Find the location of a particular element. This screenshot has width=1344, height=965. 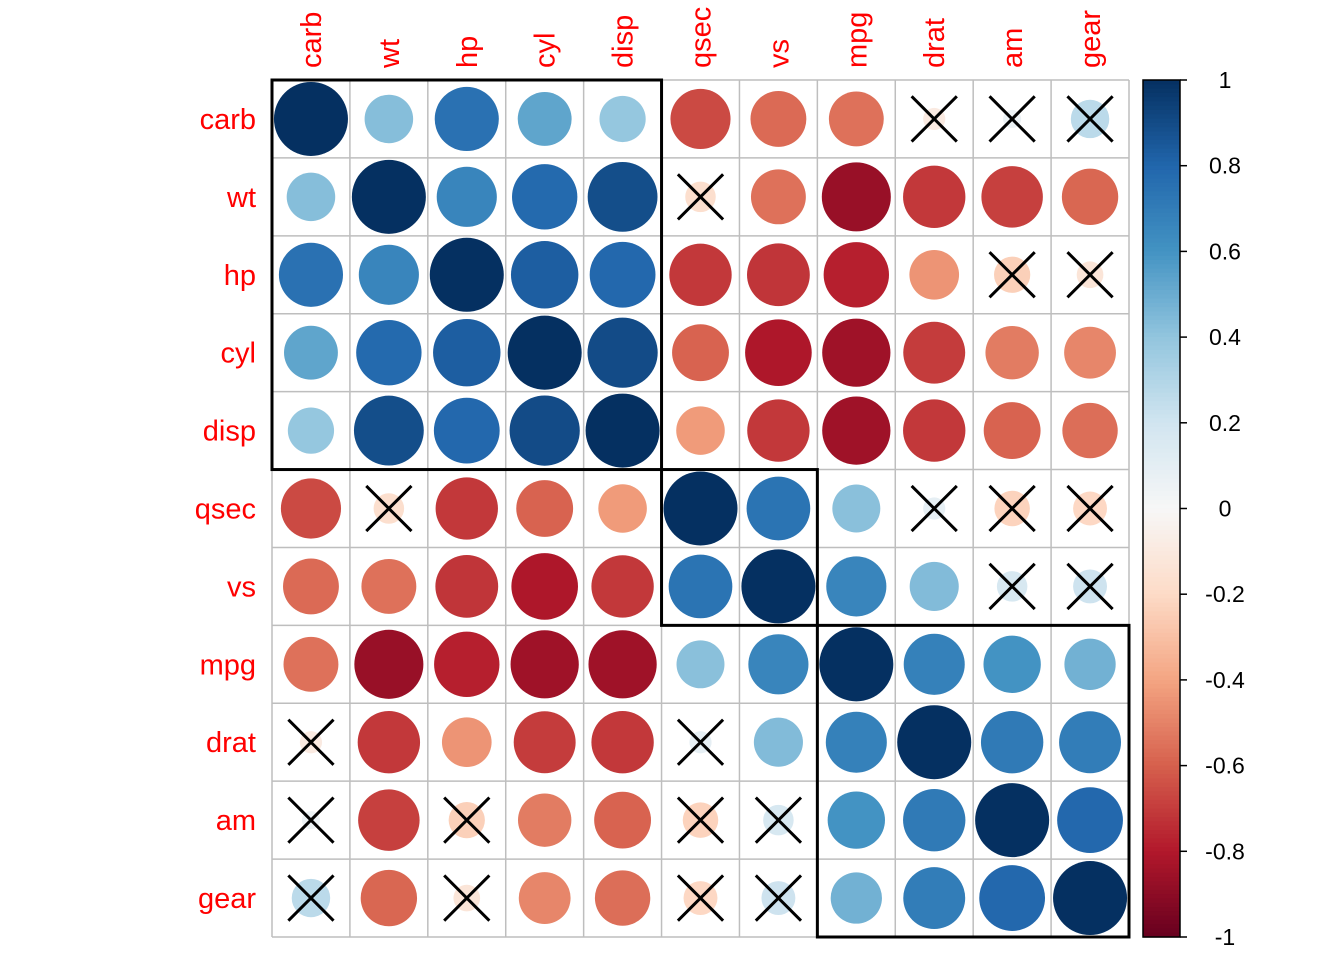

corr-circle-carb-carb is located at coordinates (310, 118).